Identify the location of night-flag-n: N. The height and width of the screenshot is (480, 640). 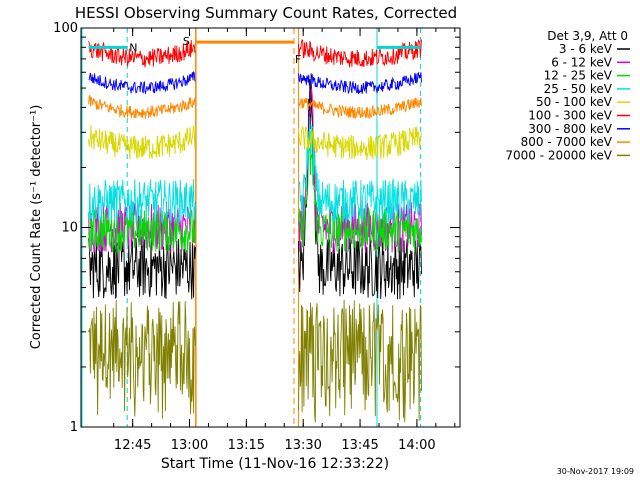
(133, 47).